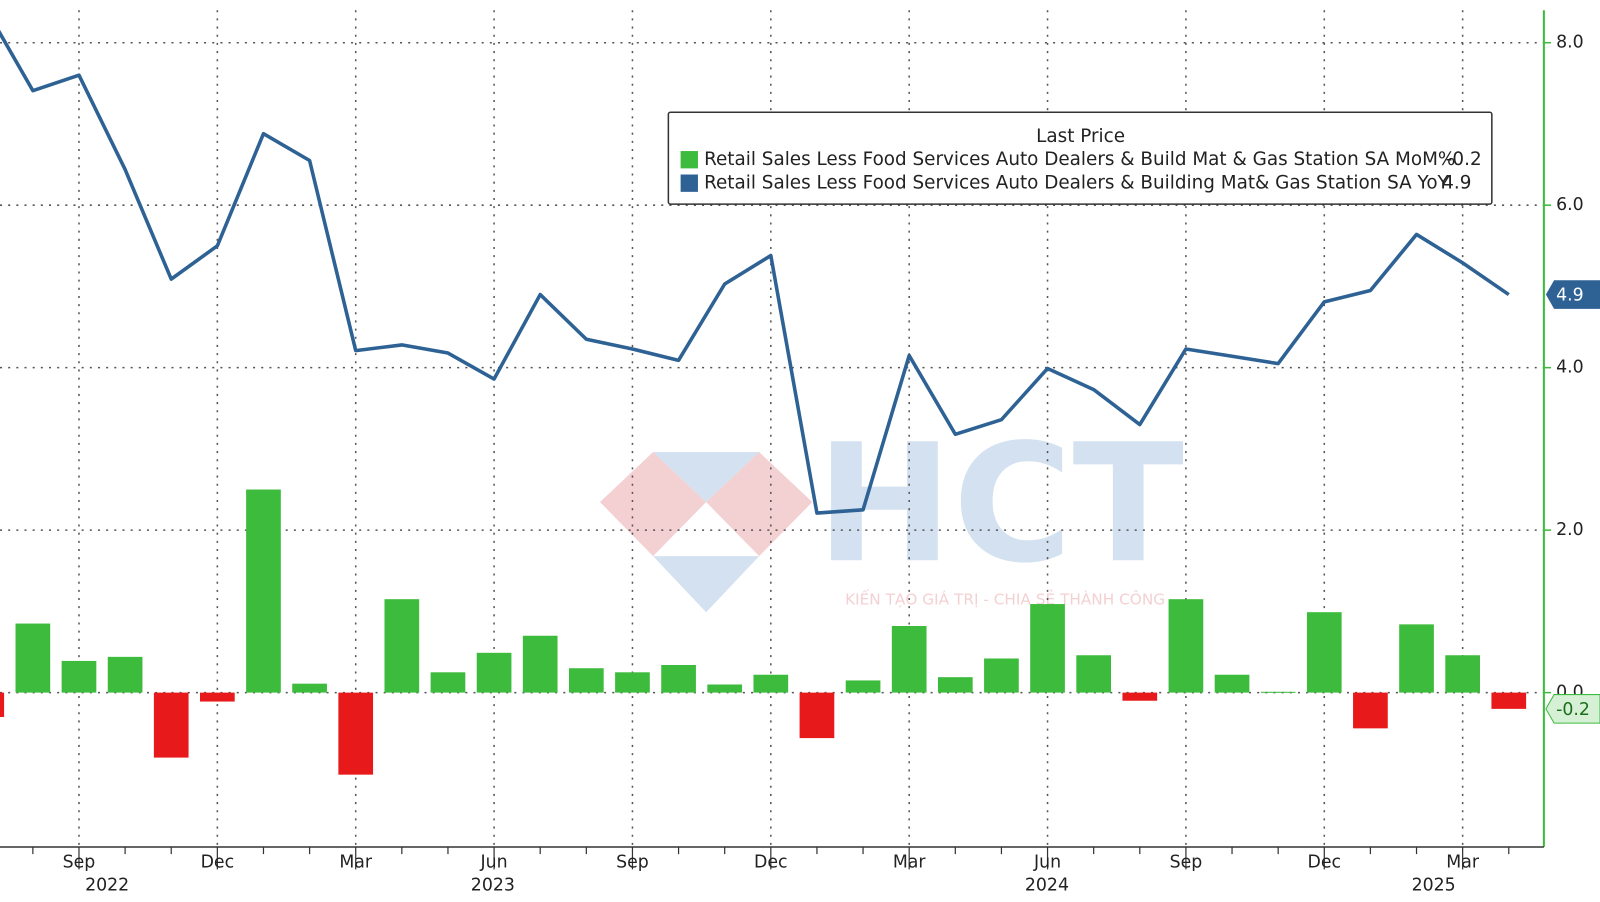 Image resolution: width=1600 pixels, height=902 pixels. I want to click on legend-box, so click(1080, 158).